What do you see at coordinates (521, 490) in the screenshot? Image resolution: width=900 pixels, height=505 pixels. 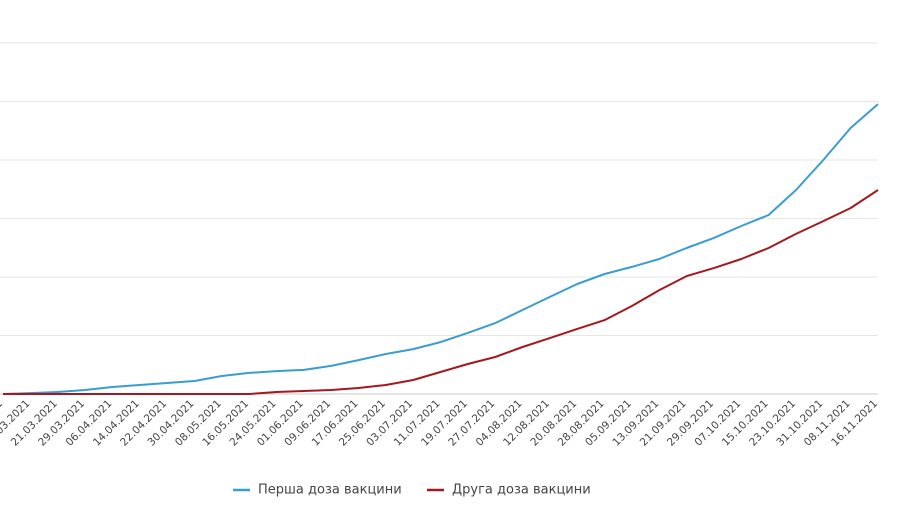 I see `legend-label: Друга доза вакцини` at bounding box center [521, 490].